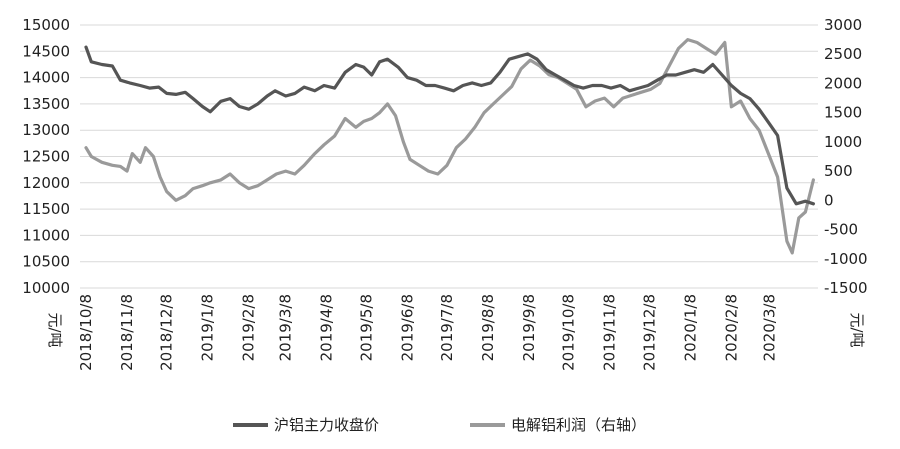 The width and height of the screenshot is (900, 449). Describe the element at coordinates (841, 230) in the screenshot. I see `right-tick-label: -500` at that location.